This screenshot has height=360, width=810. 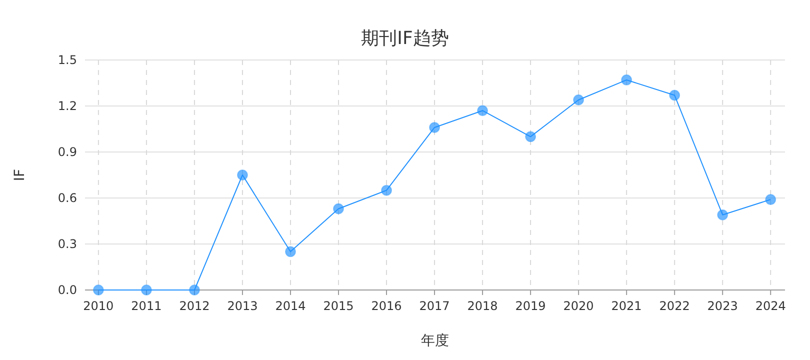 What do you see at coordinates (242, 306) in the screenshot?
I see `x-tick-label: 2013` at bounding box center [242, 306].